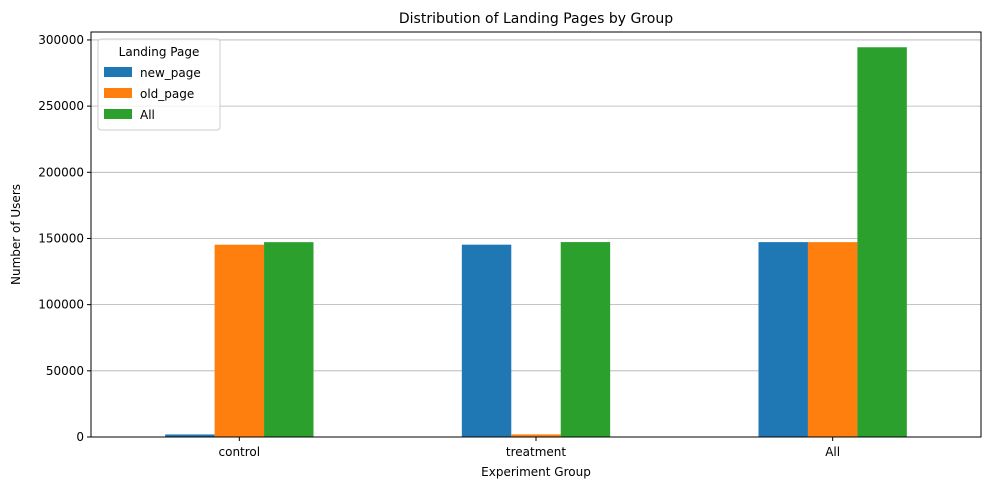 The height and width of the screenshot is (490, 989). I want to click on bar-All-all, so click(882, 242).